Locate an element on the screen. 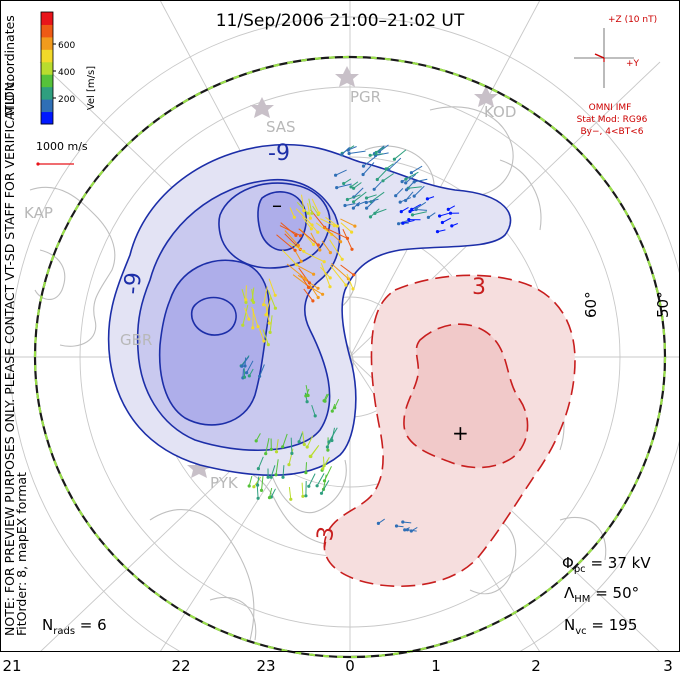 The width and height of the screenshot is (680, 674). mlt-label-1: 1 is located at coordinates (436, 665).